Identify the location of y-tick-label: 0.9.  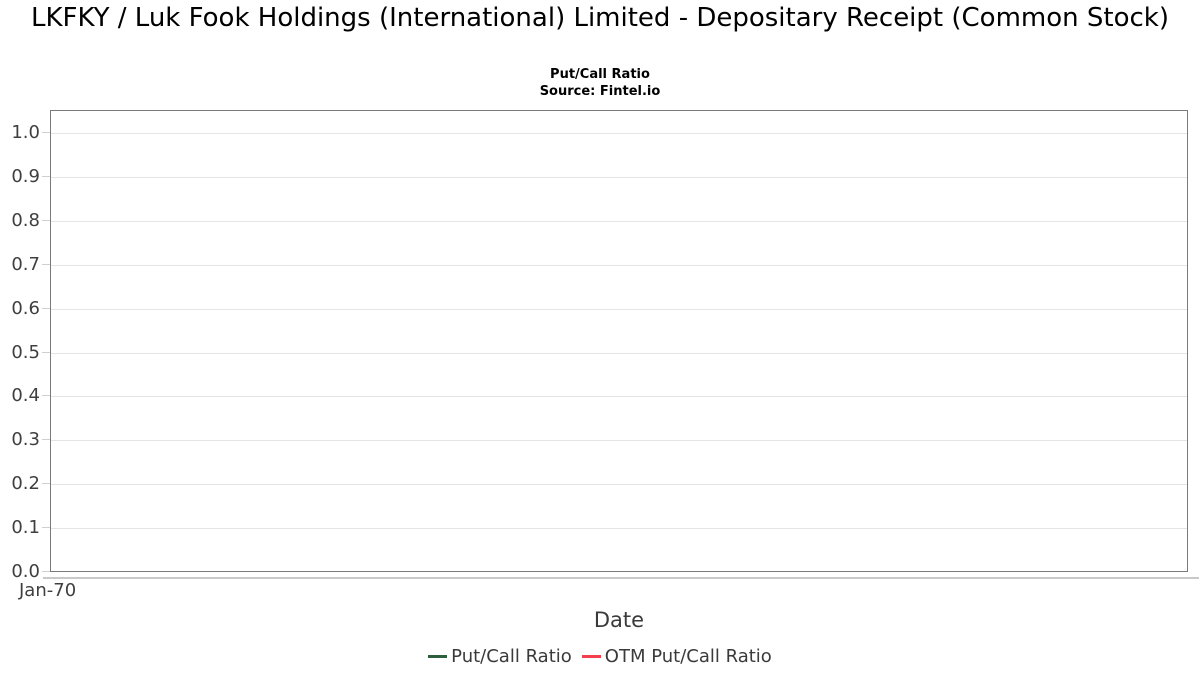
(25, 176).